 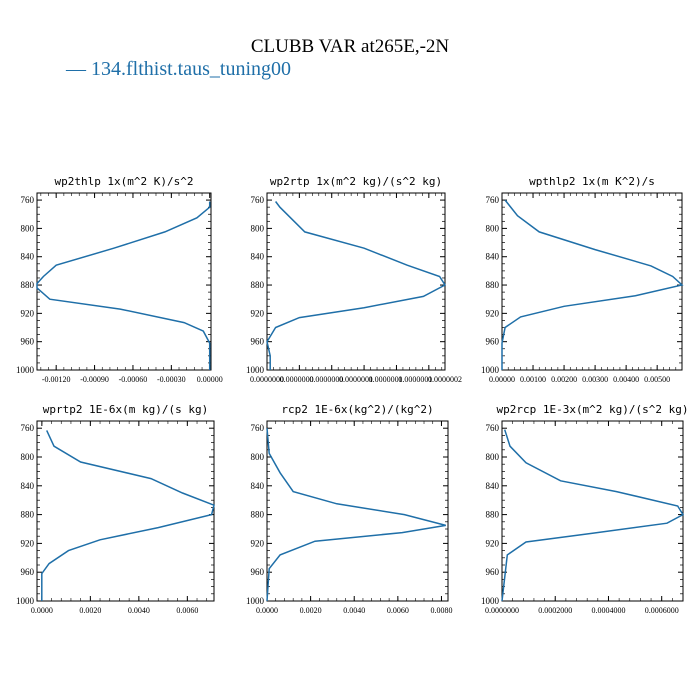 What do you see at coordinates (657, 379) in the screenshot?
I see `x-tick-label: 0.00500` at bounding box center [657, 379].